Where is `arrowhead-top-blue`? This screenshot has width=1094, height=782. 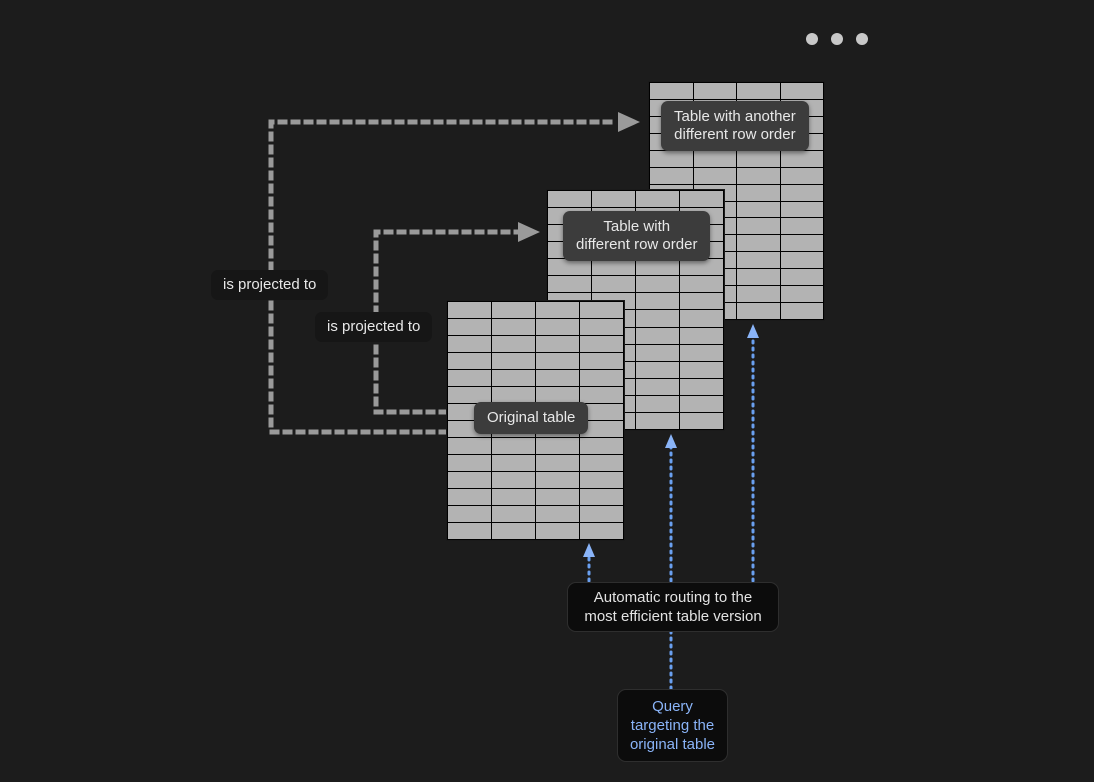
arrowhead-top-blue is located at coordinates (753, 331).